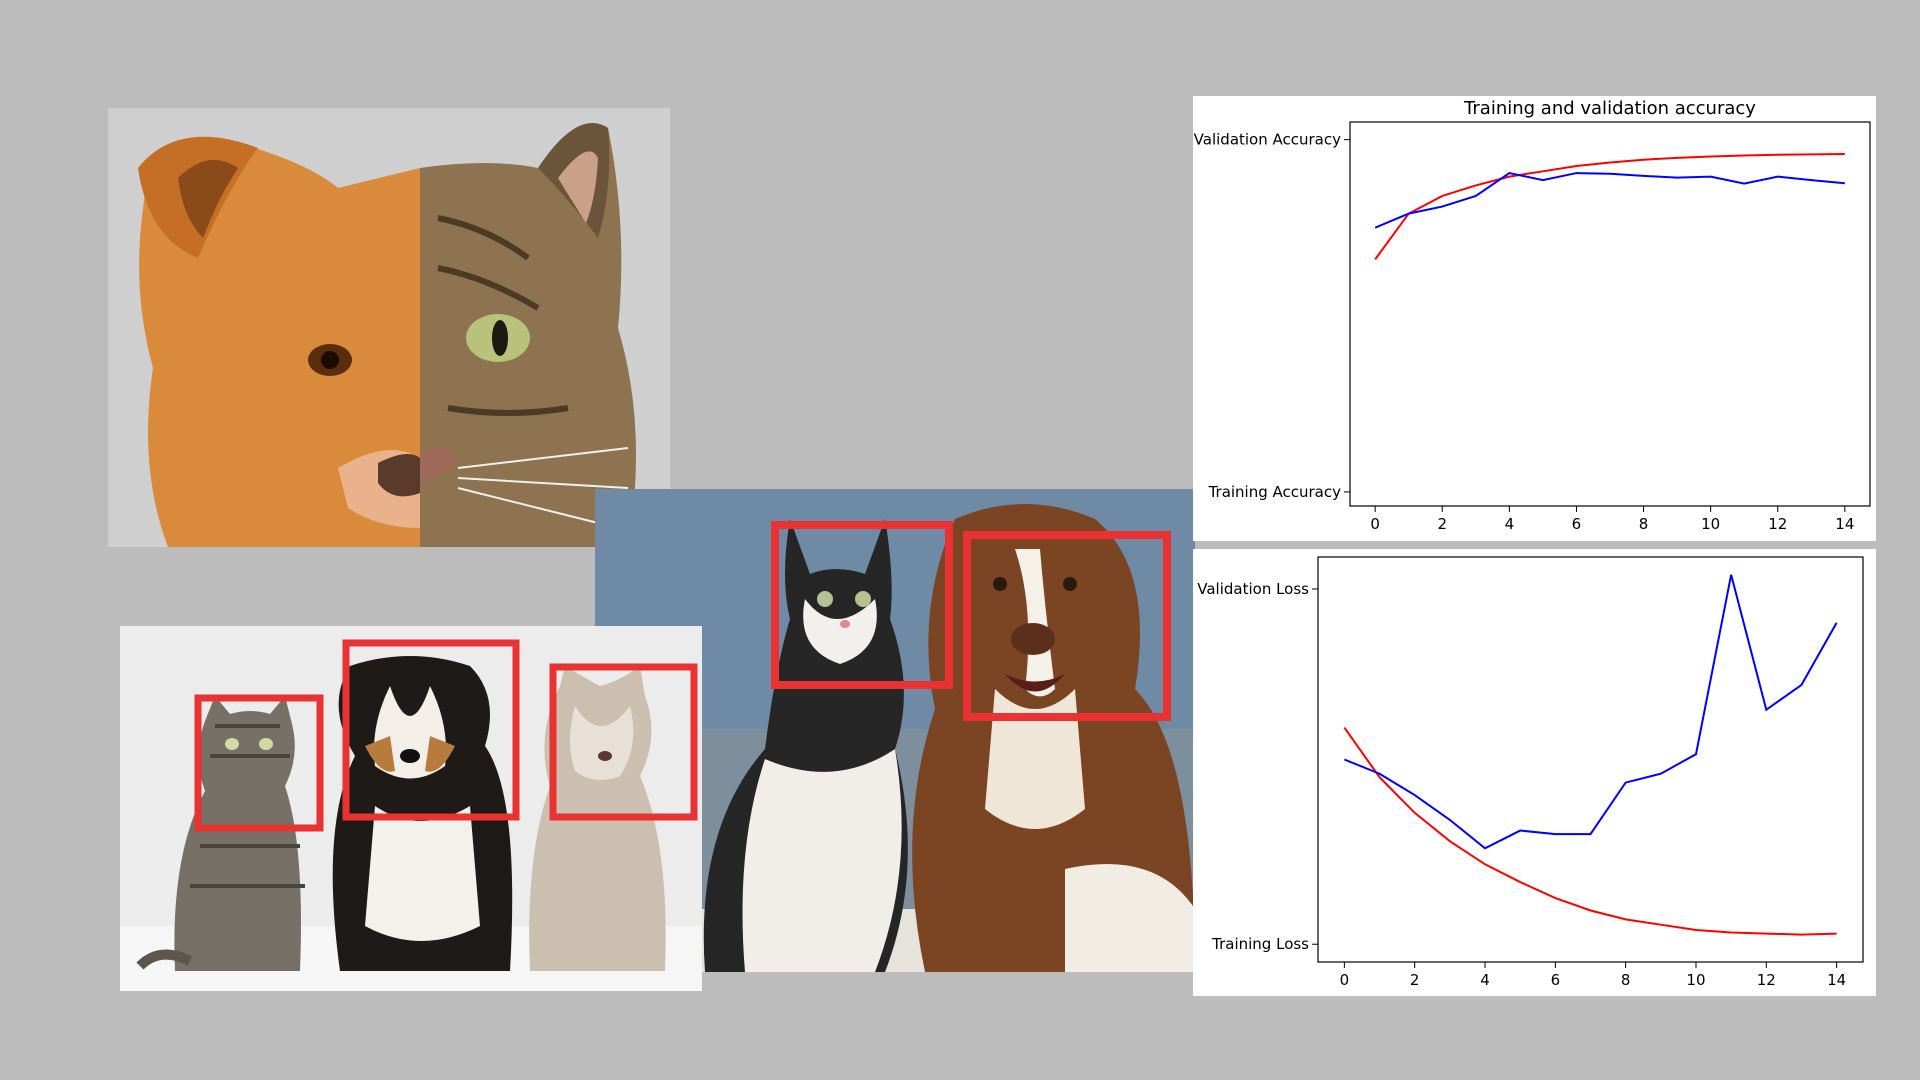 The image size is (1920, 1080). I want to click on y-tick-label: Validation Loss, so click(1253, 589).